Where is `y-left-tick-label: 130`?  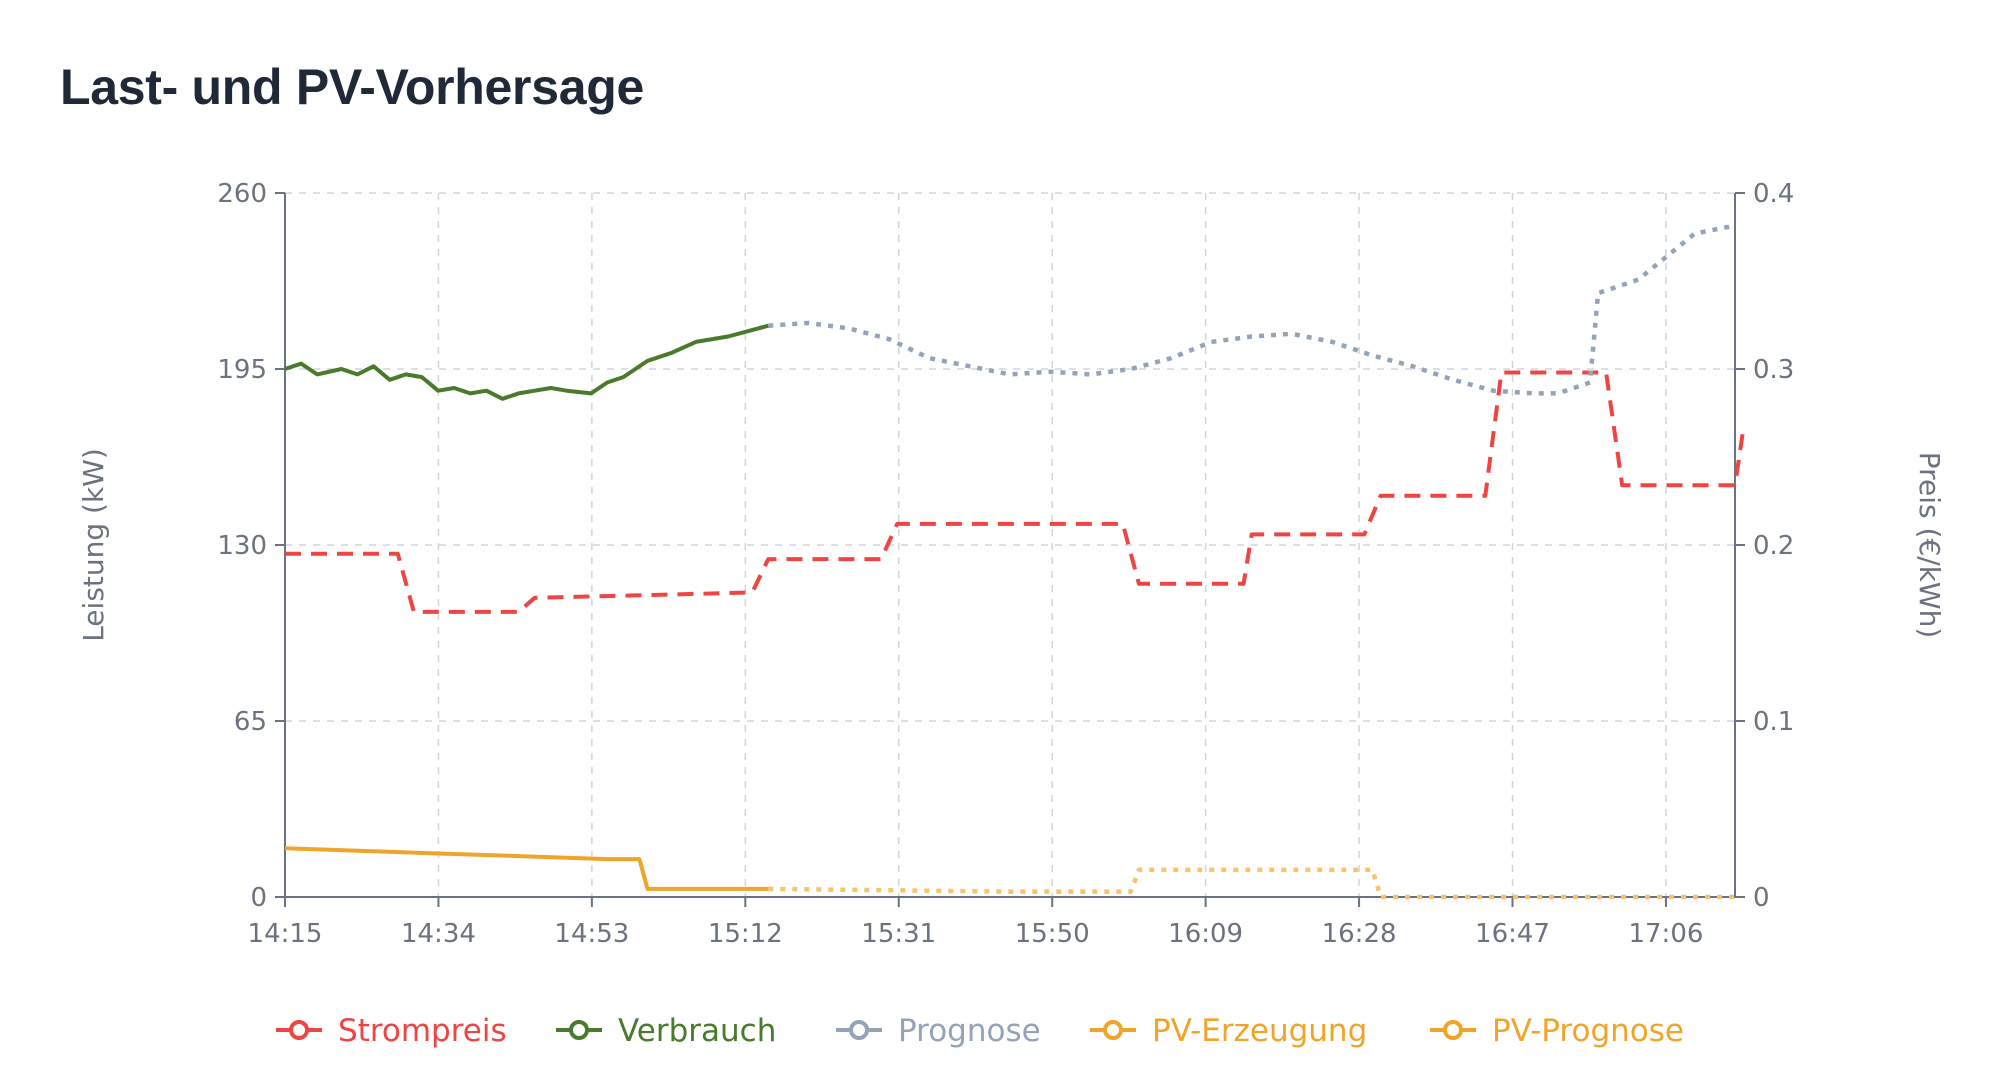 y-left-tick-label: 130 is located at coordinates (242, 546).